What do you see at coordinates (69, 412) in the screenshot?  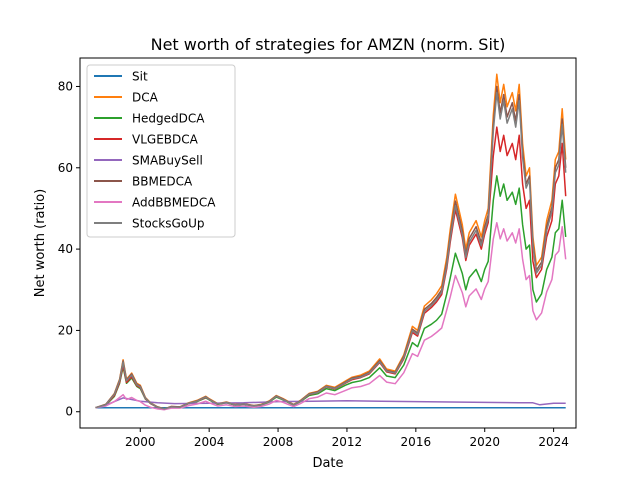 I see `y-tick-label: 0` at bounding box center [69, 412].